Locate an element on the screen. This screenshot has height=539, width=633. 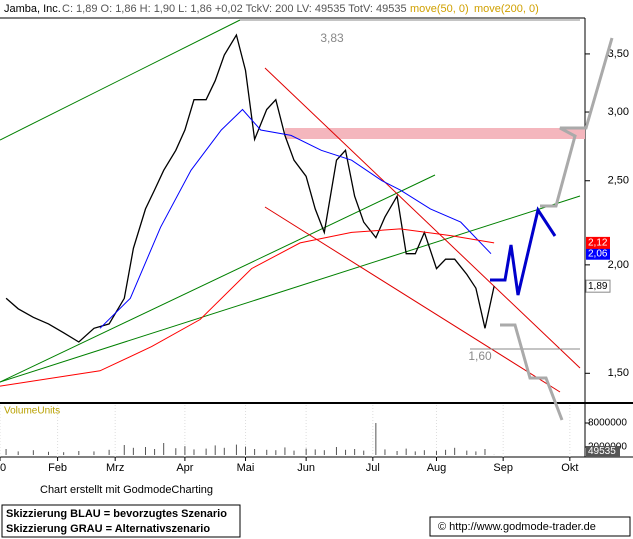
legend-text: Skizzierung GRAU = Alternativszenario is located at coordinates (108, 529).